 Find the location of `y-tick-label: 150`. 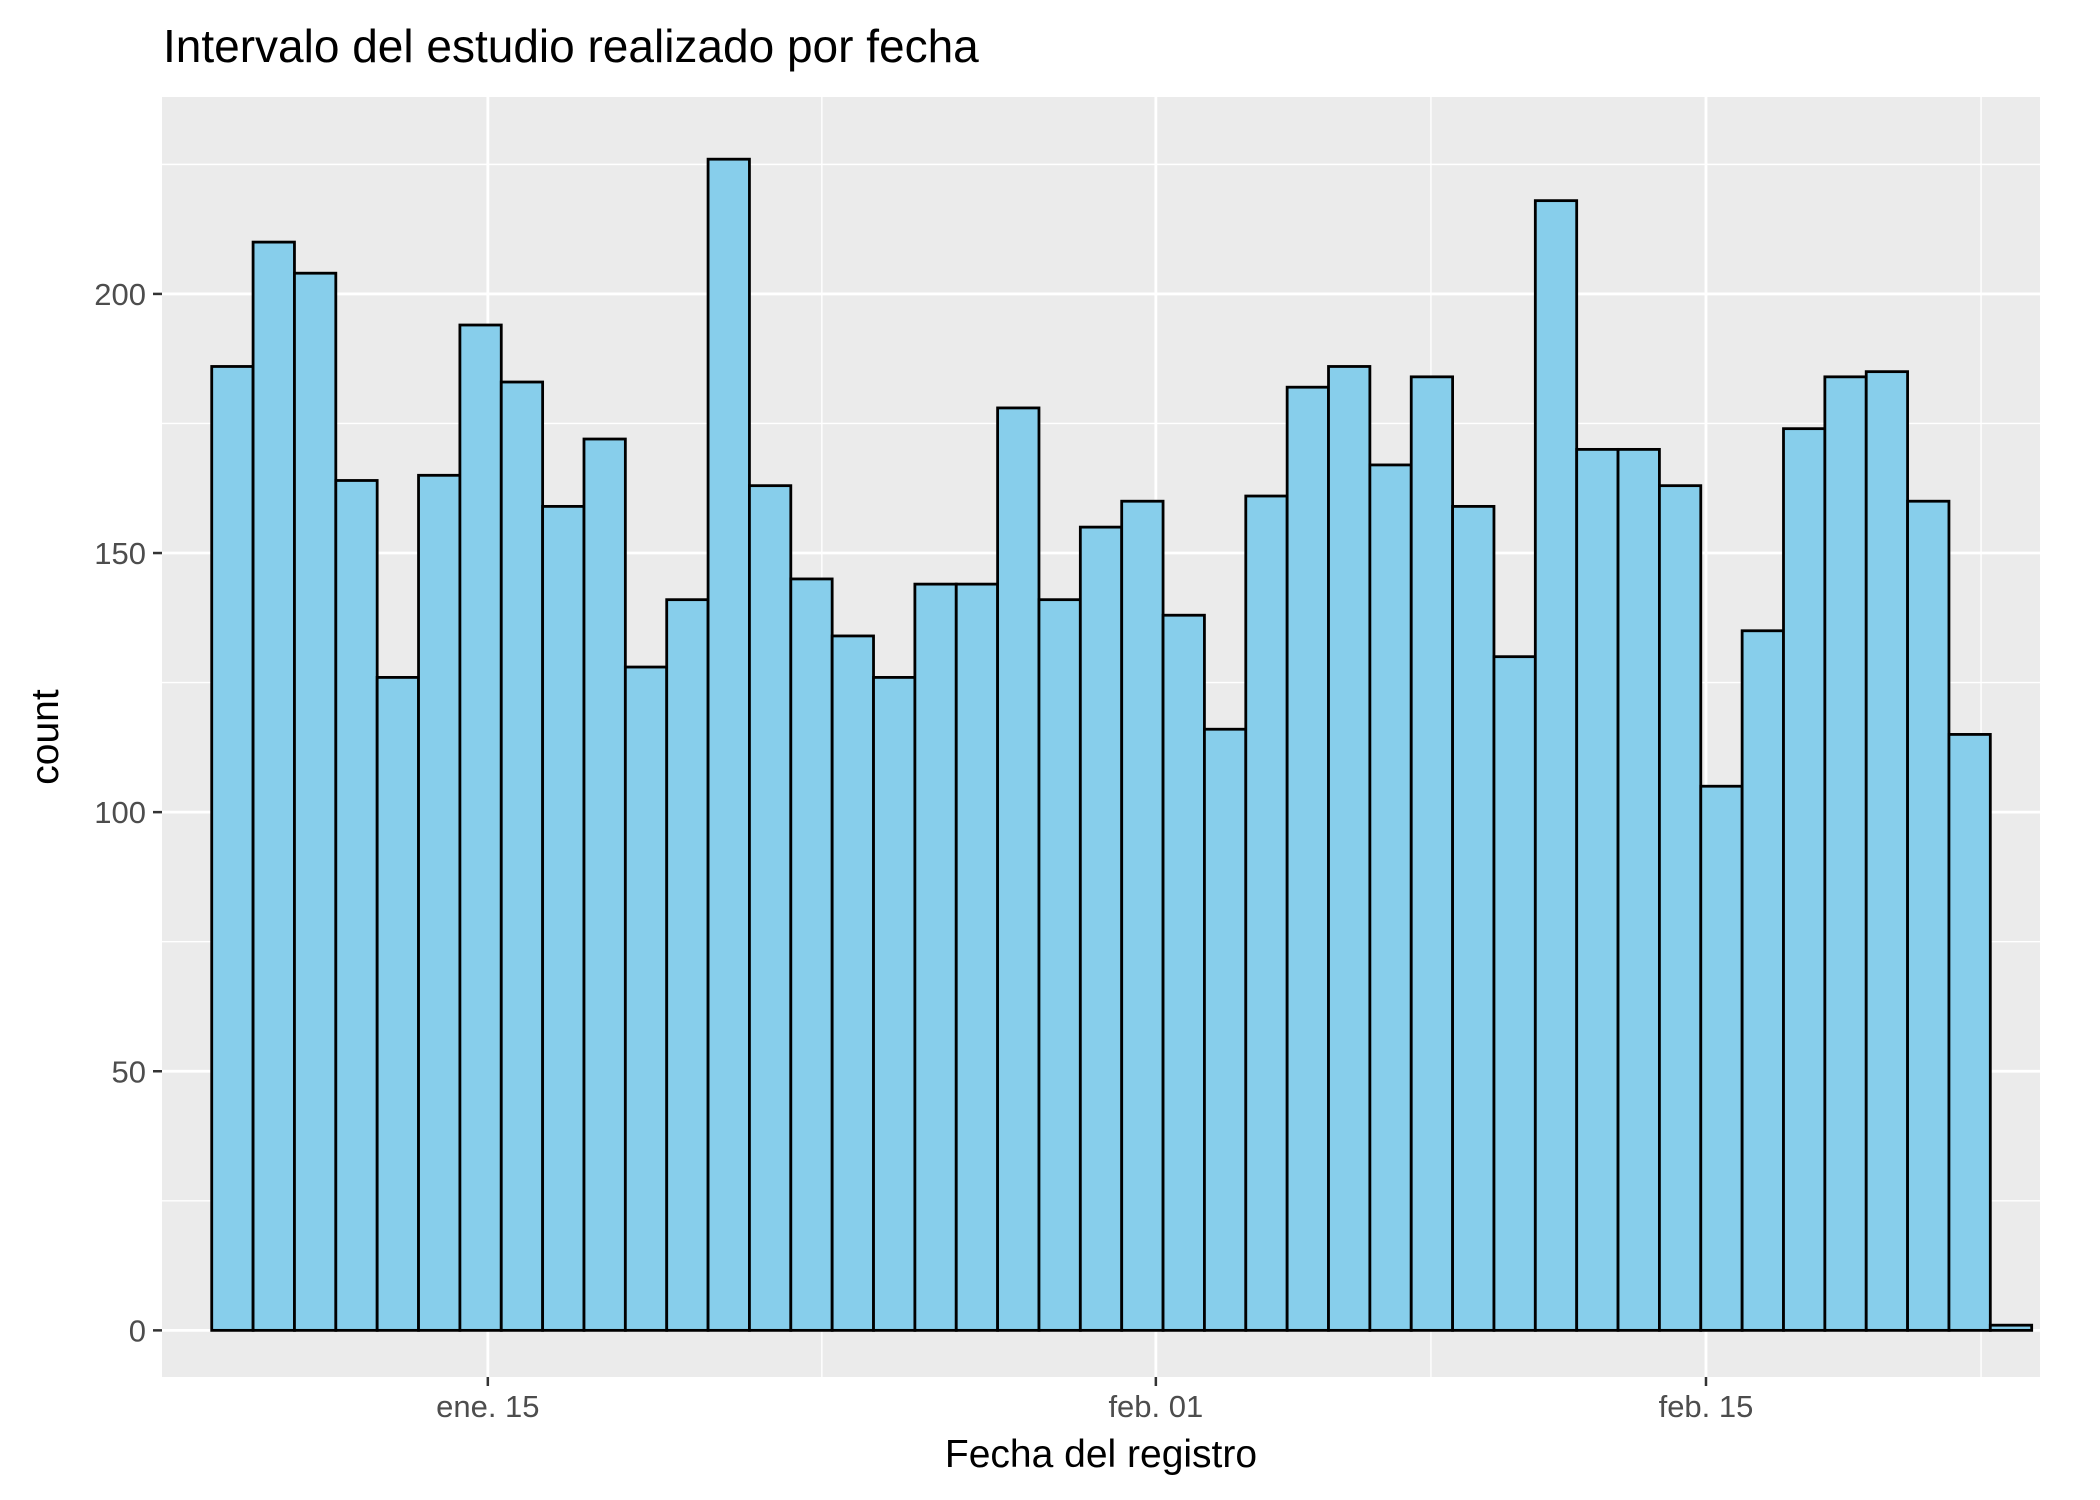

y-tick-label: 150 is located at coordinates (120, 553).